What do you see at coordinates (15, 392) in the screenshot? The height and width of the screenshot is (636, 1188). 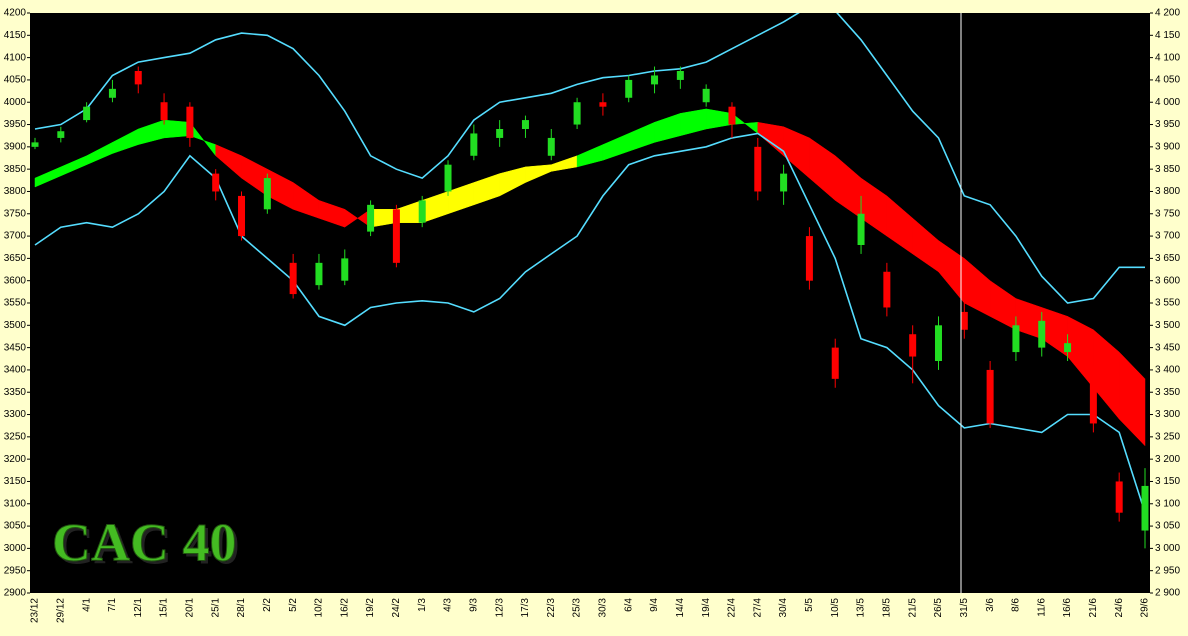 I see `y-tick-label: 3350` at bounding box center [15, 392].